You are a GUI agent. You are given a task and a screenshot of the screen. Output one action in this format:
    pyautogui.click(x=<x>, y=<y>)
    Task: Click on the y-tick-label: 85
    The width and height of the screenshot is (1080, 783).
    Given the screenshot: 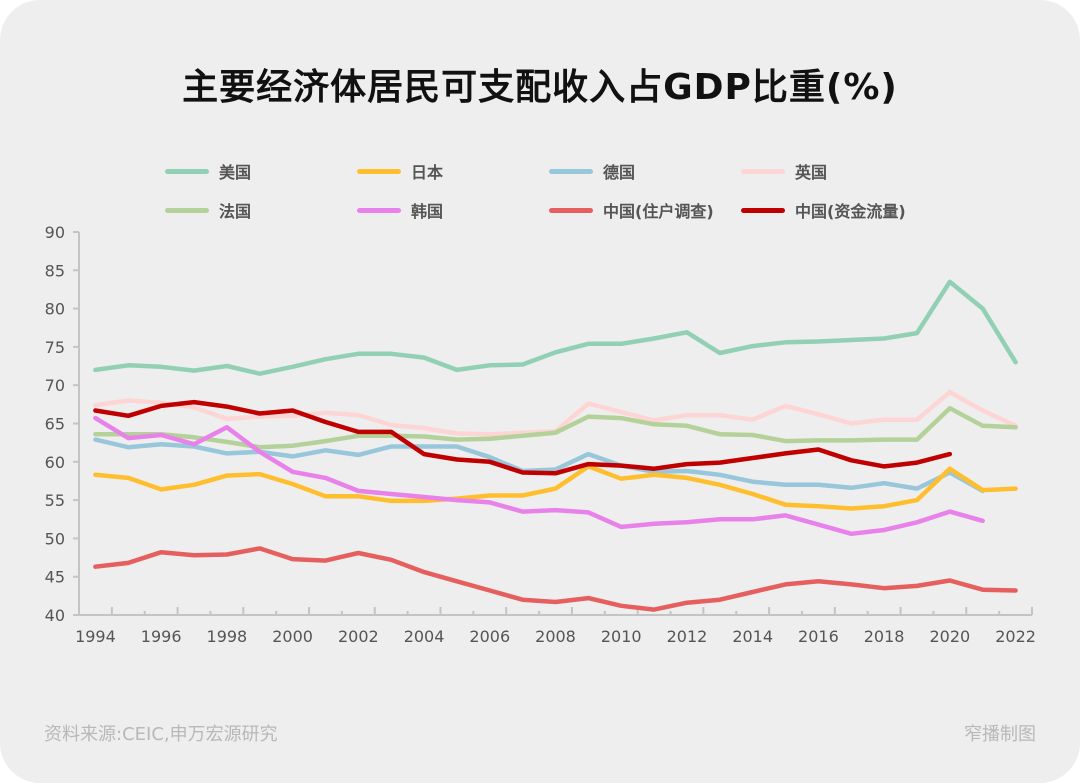 What is the action you would take?
    pyautogui.click(x=55, y=270)
    